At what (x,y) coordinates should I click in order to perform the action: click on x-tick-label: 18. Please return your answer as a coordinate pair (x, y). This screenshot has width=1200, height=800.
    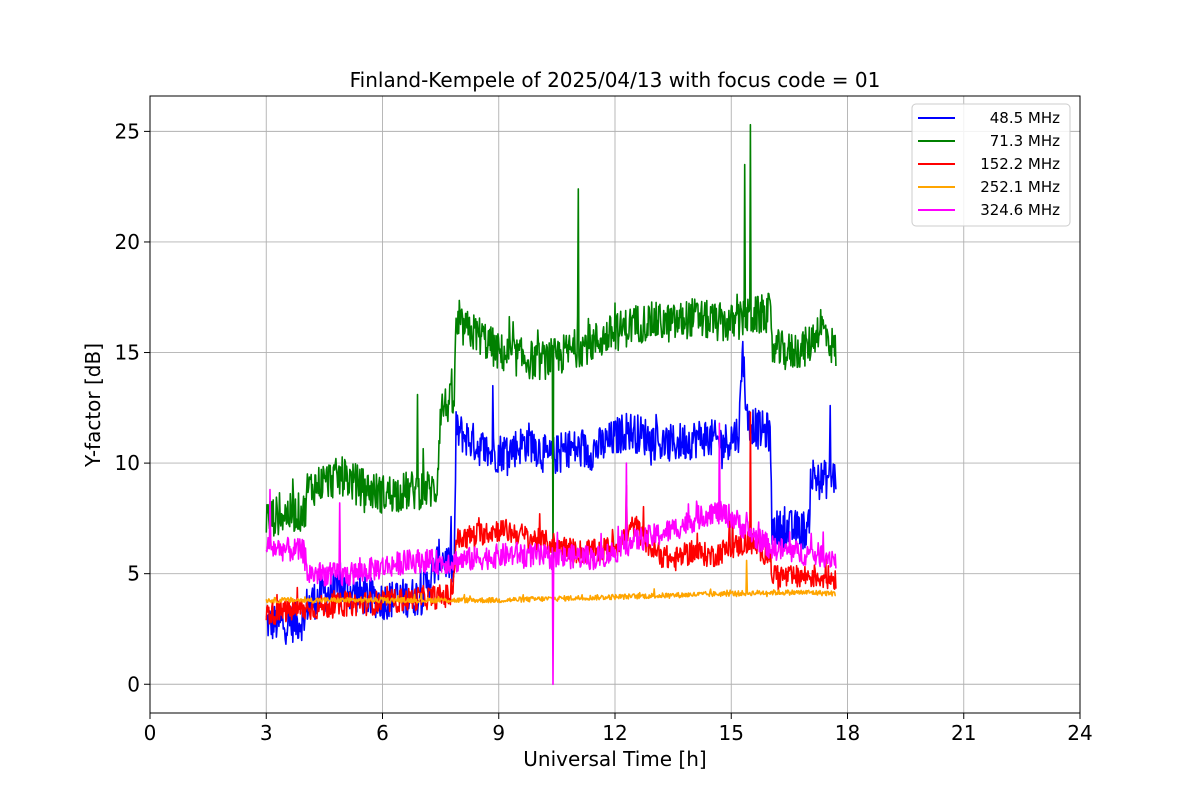
    Looking at the image, I should click on (847, 733).